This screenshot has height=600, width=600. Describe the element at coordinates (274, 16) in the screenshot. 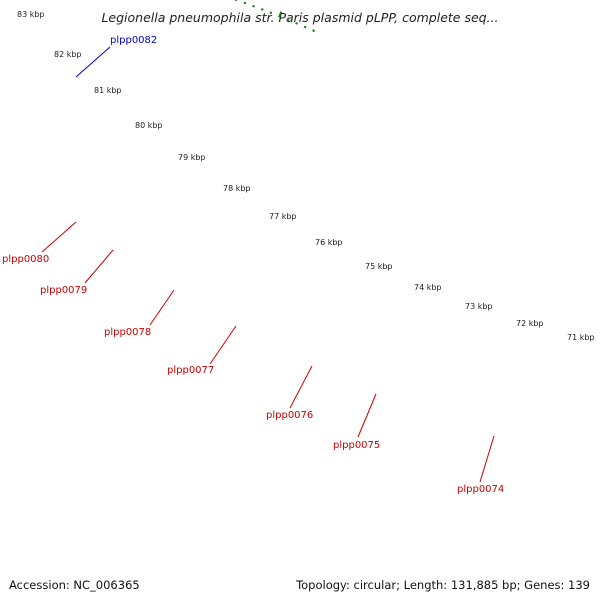

I see `inner-tick-ring` at that location.